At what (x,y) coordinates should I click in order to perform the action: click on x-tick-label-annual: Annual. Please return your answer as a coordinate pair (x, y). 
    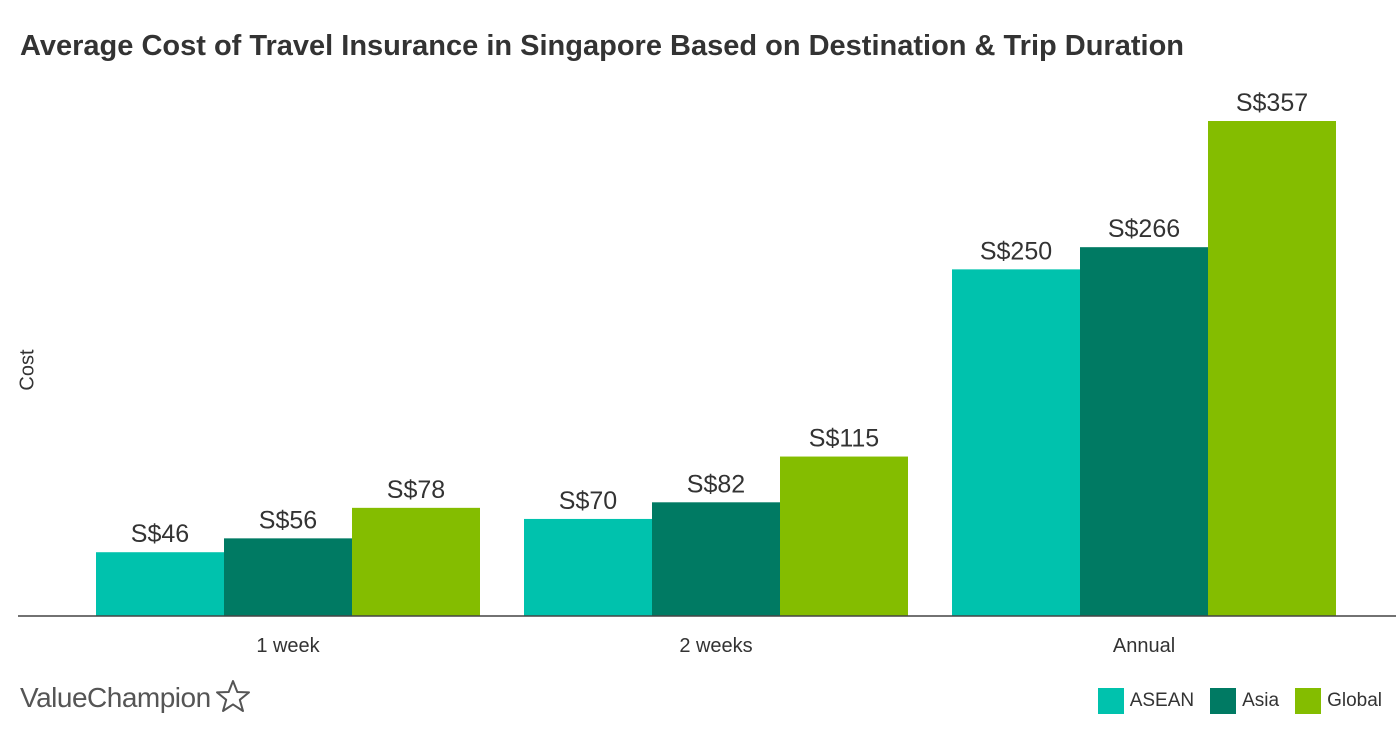
    Looking at the image, I should click on (1144, 646).